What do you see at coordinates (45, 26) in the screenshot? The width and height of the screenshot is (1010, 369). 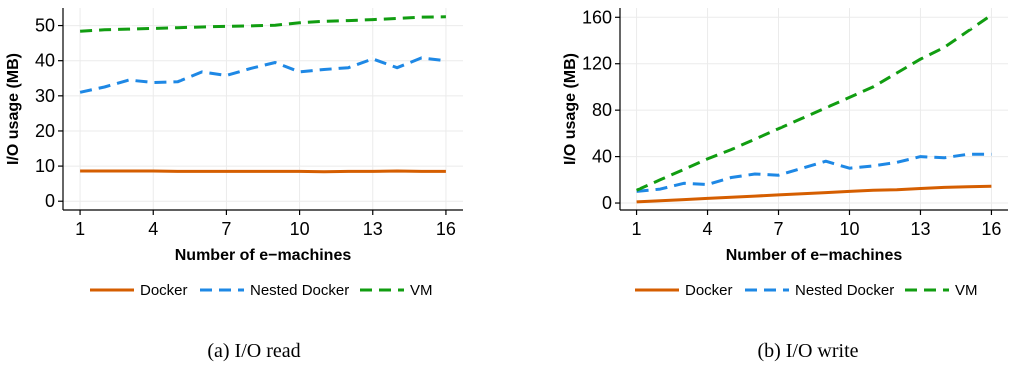 I see `y-tick-label: 50` at bounding box center [45, 26].